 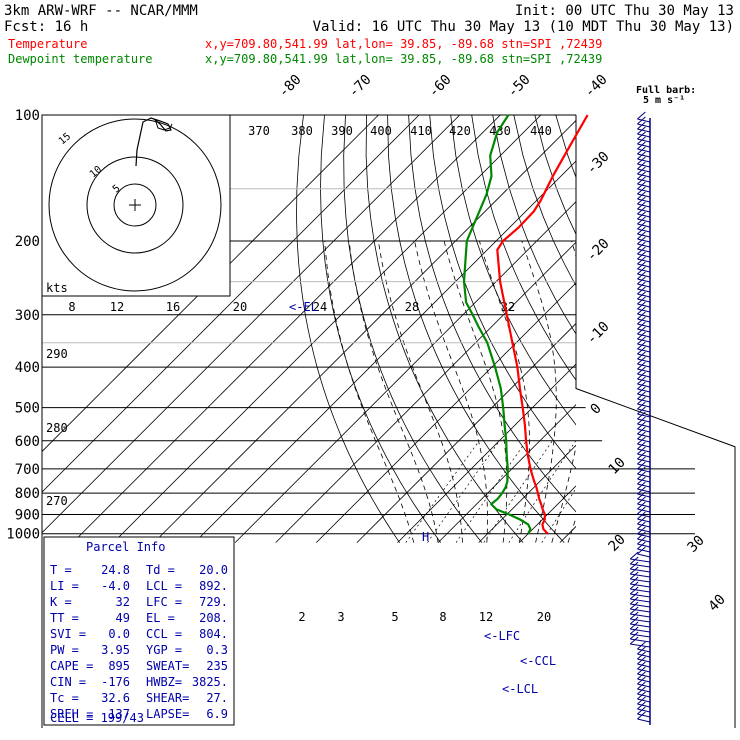 I want to click on dry-adiabat-line, so click(x=444, y=329).